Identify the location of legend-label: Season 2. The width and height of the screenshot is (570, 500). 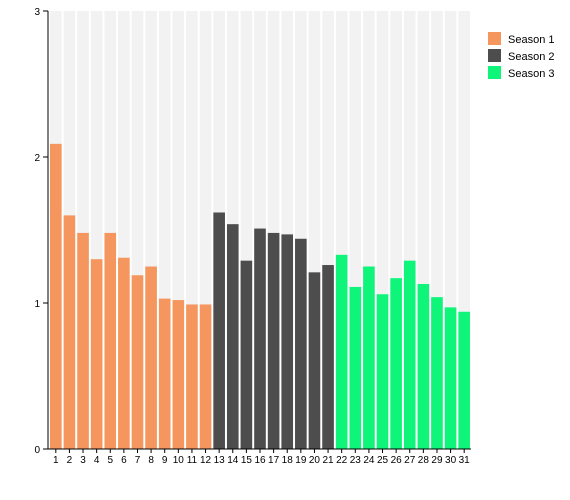
(531, 57).